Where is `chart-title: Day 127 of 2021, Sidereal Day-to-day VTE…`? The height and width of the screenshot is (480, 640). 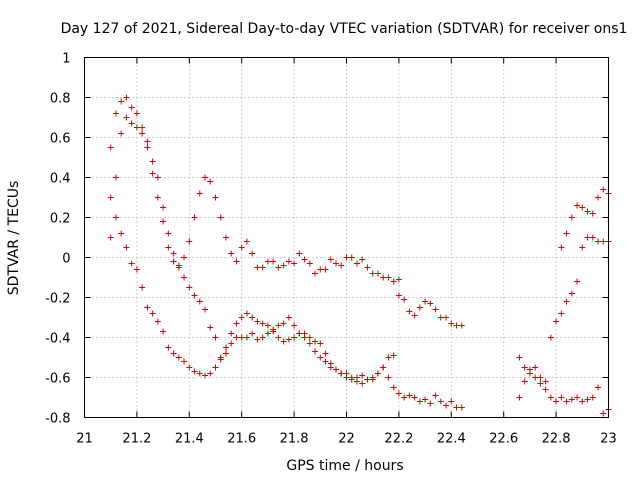
chart-title: Day 127 of 2021, Sidereal Day-to-day VTE… is located at coordinates (344, 29).